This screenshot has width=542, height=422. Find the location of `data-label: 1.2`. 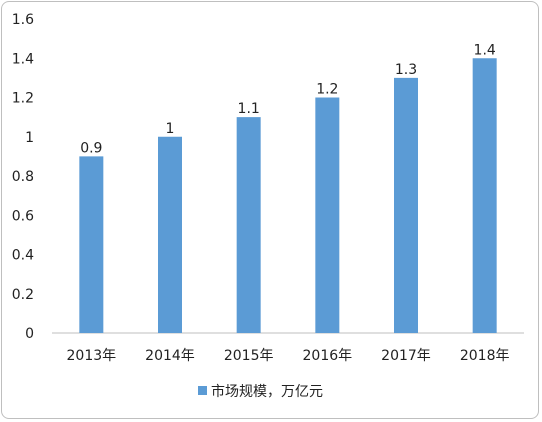

data-label: 1.2 is located at coordinates (327, 90).